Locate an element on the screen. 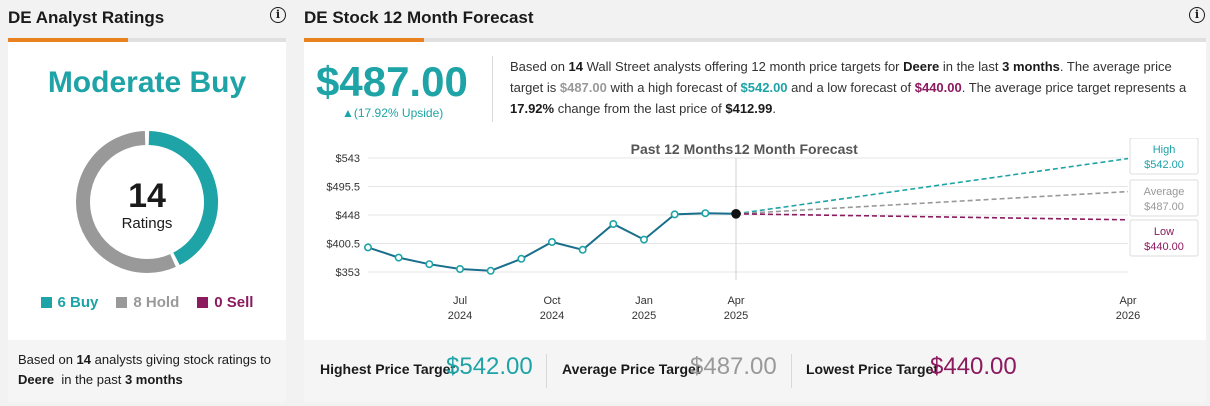 This screenshot has width=1210, height=406. ratings-donut: 14 Ratings is located at coordinates (147, 202).